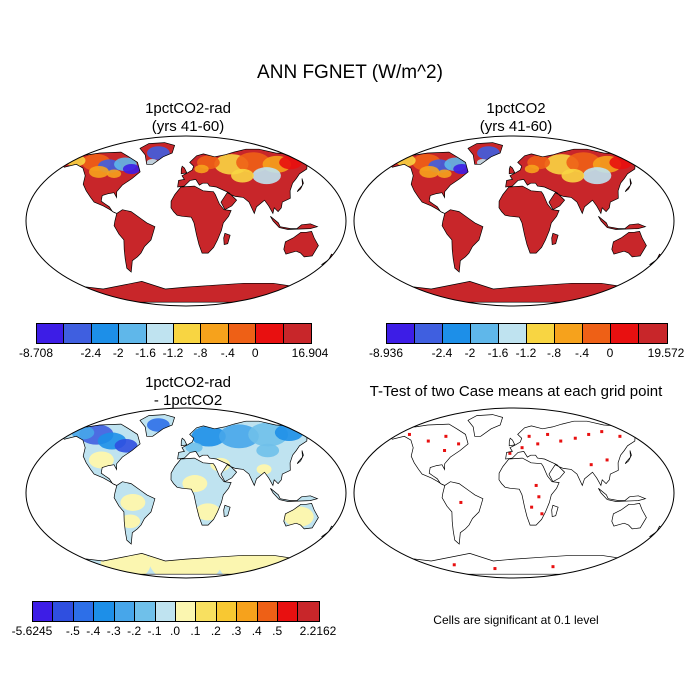 Image resolution: width=700 pixels, height=700 pixels. What do you see at coordinates (154, 631) in the screenshot?
I see `colorbar-label: -.1` at bounding box center [154, 631].